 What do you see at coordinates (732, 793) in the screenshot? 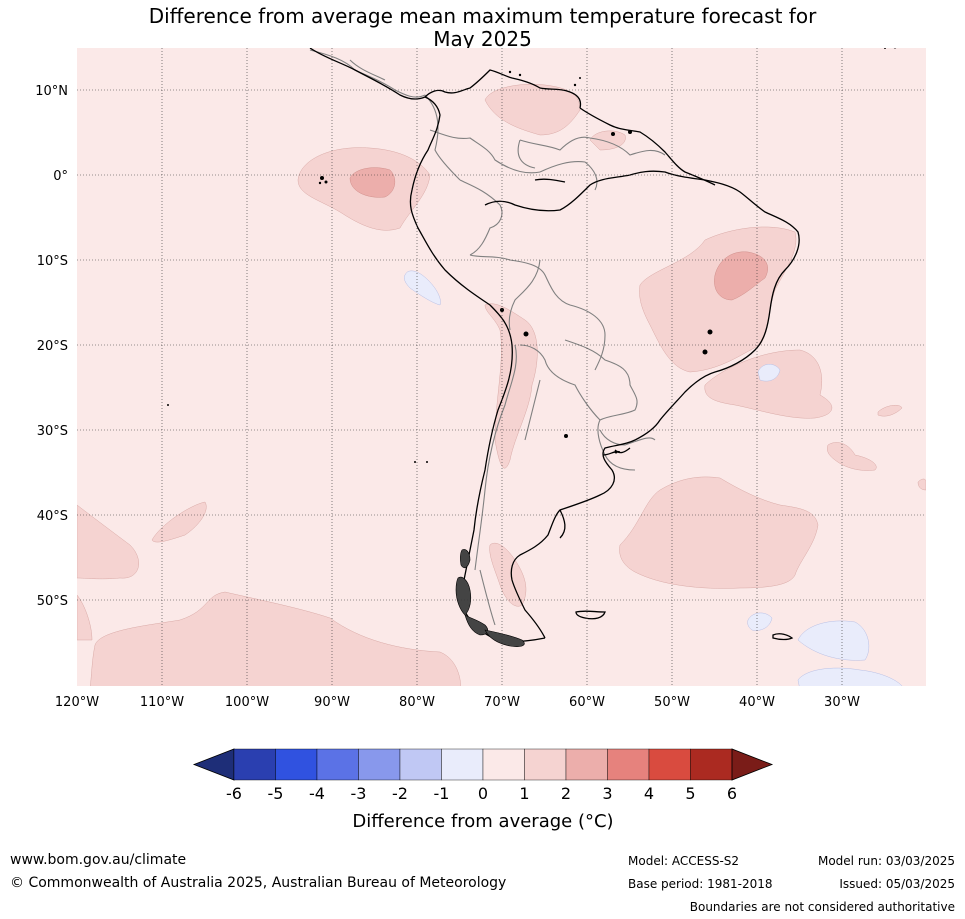
I see `colorbar-tick-label: 6` at bounding box center [732, 793].